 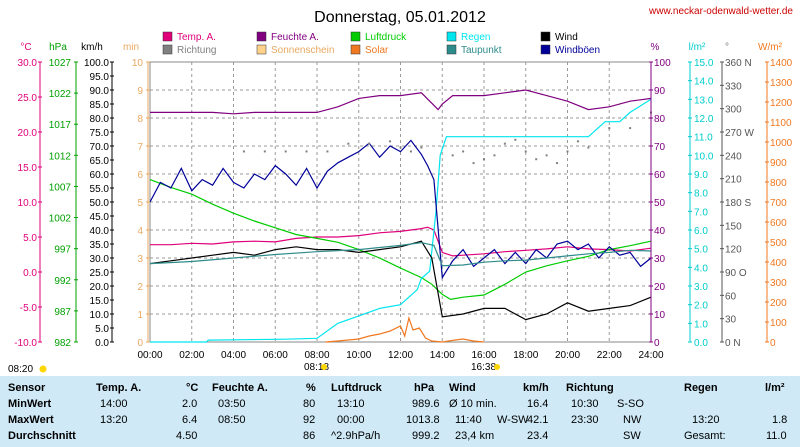 I want to click on stats-header-hum-unit: %, so click(x=311, y=388).